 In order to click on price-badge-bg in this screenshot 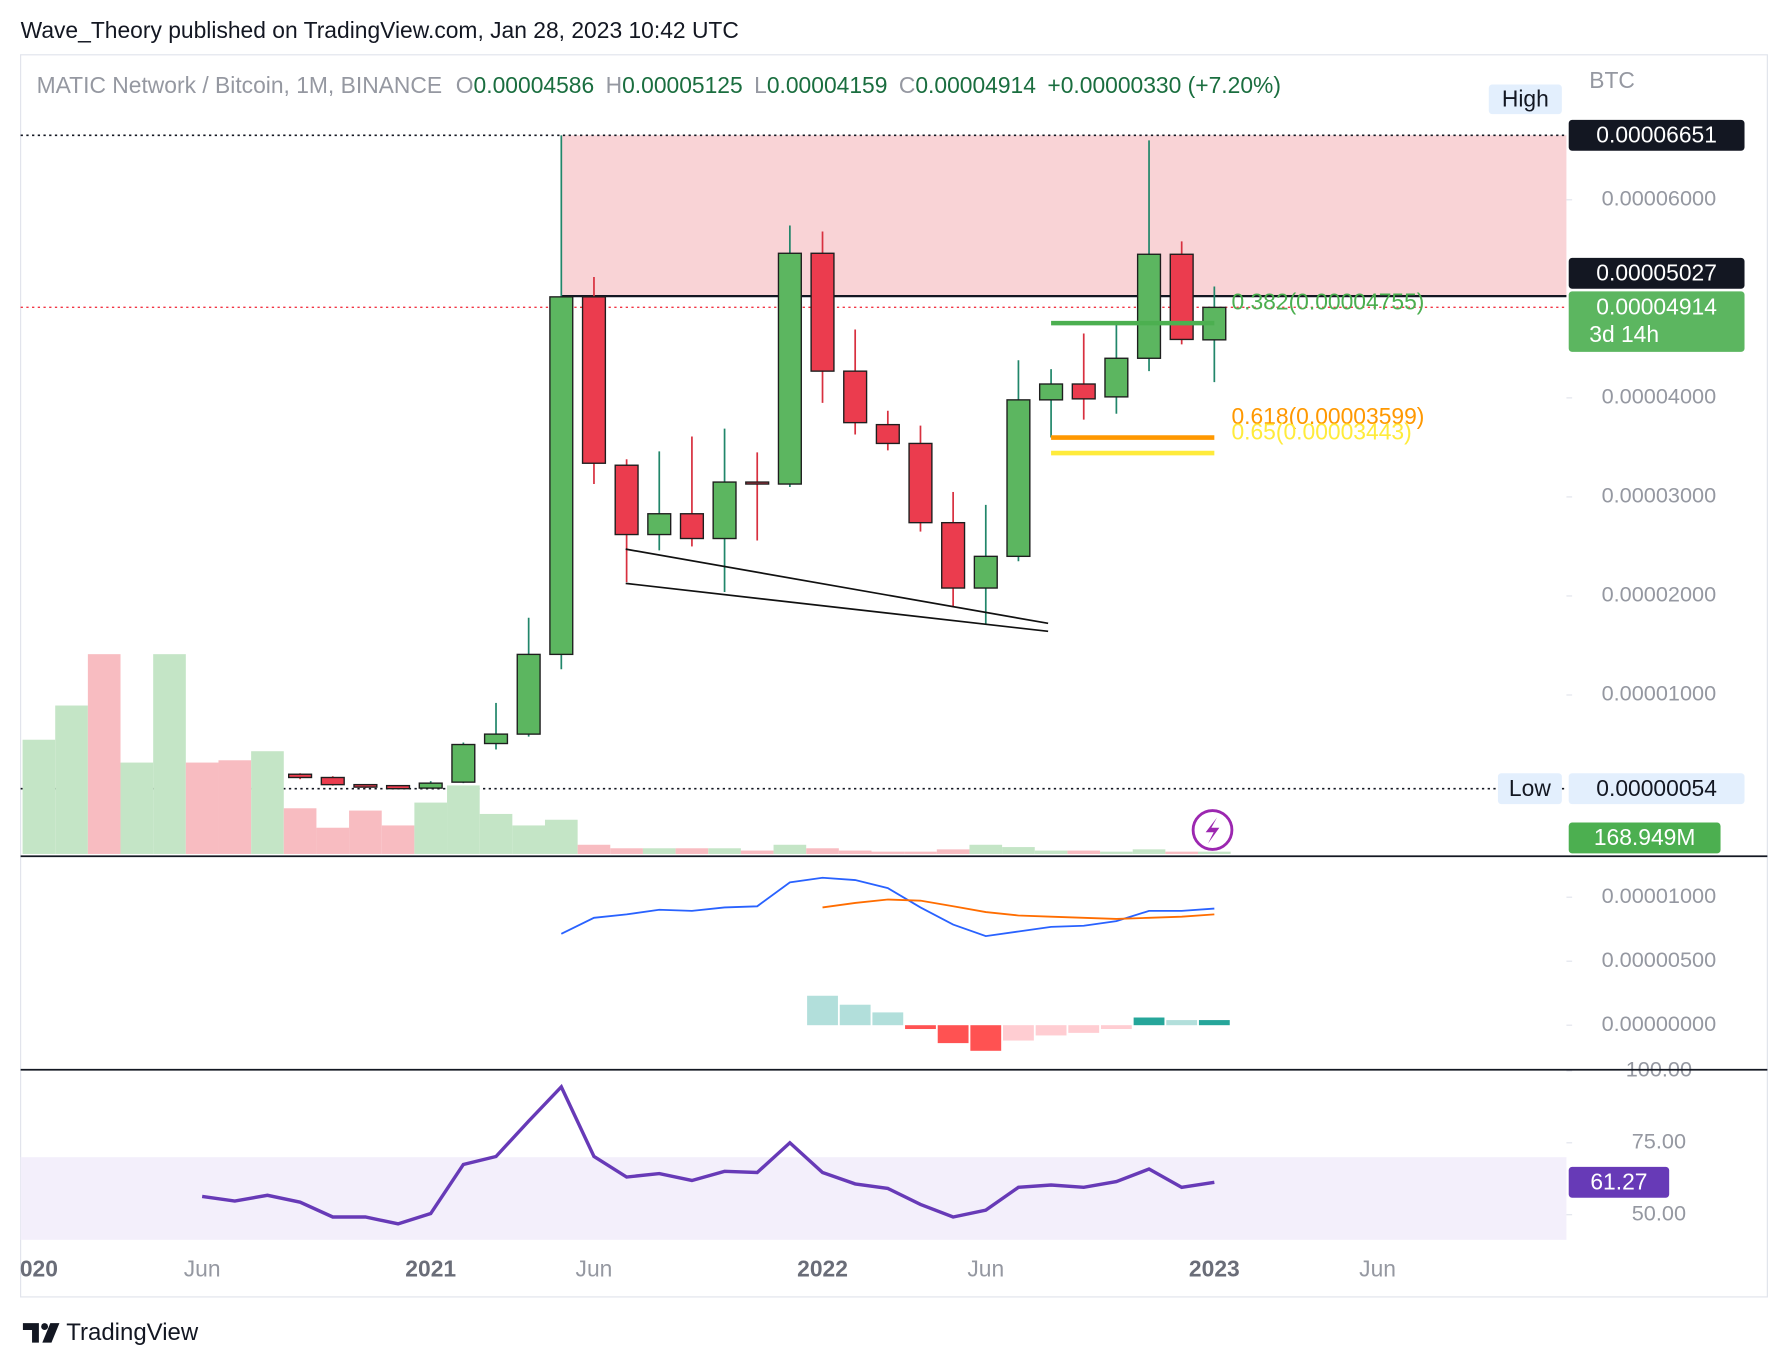, I will do `click(1656, 321)`.